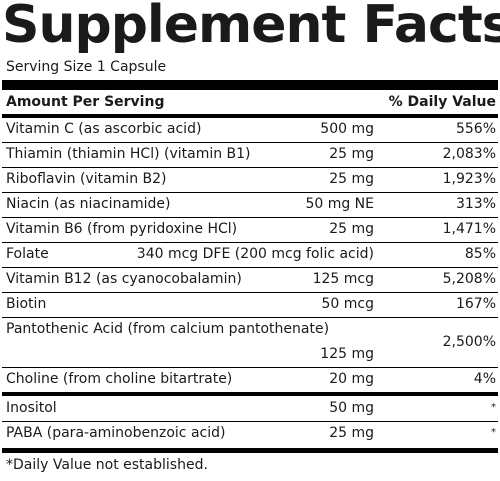 This screenshot has width=500, height=481. I want to click on nutrient-name: Vitamin C (as ascorbic acid), so click(104, 129).